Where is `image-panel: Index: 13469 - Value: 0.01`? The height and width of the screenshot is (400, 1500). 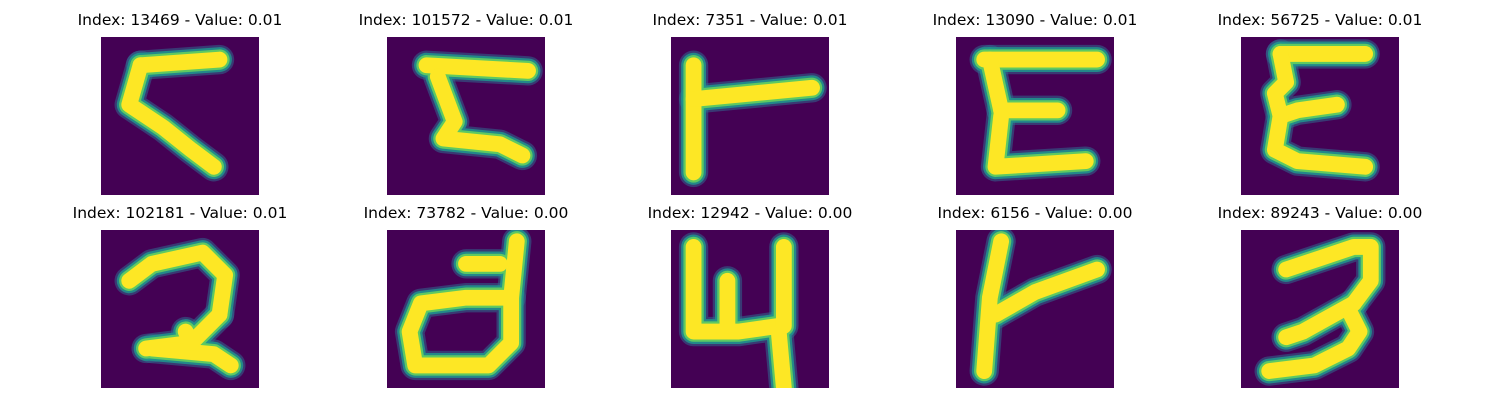
image-panel: Index: 13469 - Value: 0.01 is located at coordinates (180, 102).